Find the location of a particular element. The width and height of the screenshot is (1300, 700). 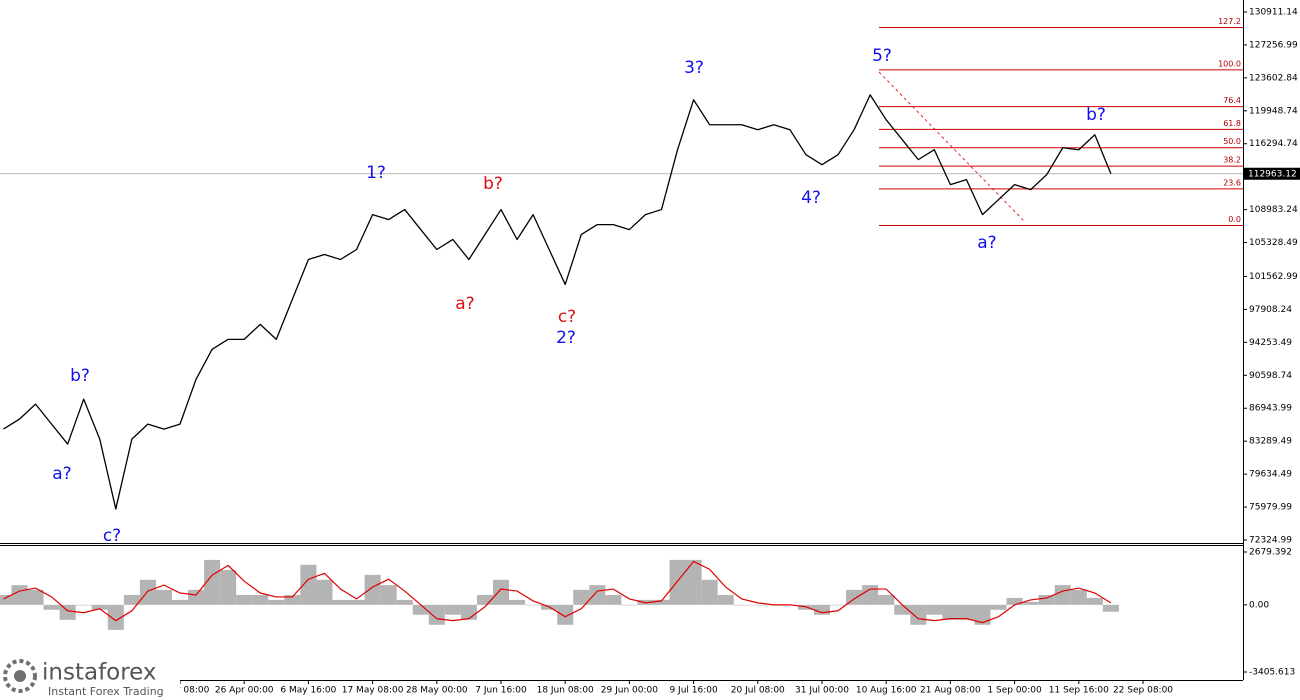

brand-name: instaforex is located at coordinates (99, 673).